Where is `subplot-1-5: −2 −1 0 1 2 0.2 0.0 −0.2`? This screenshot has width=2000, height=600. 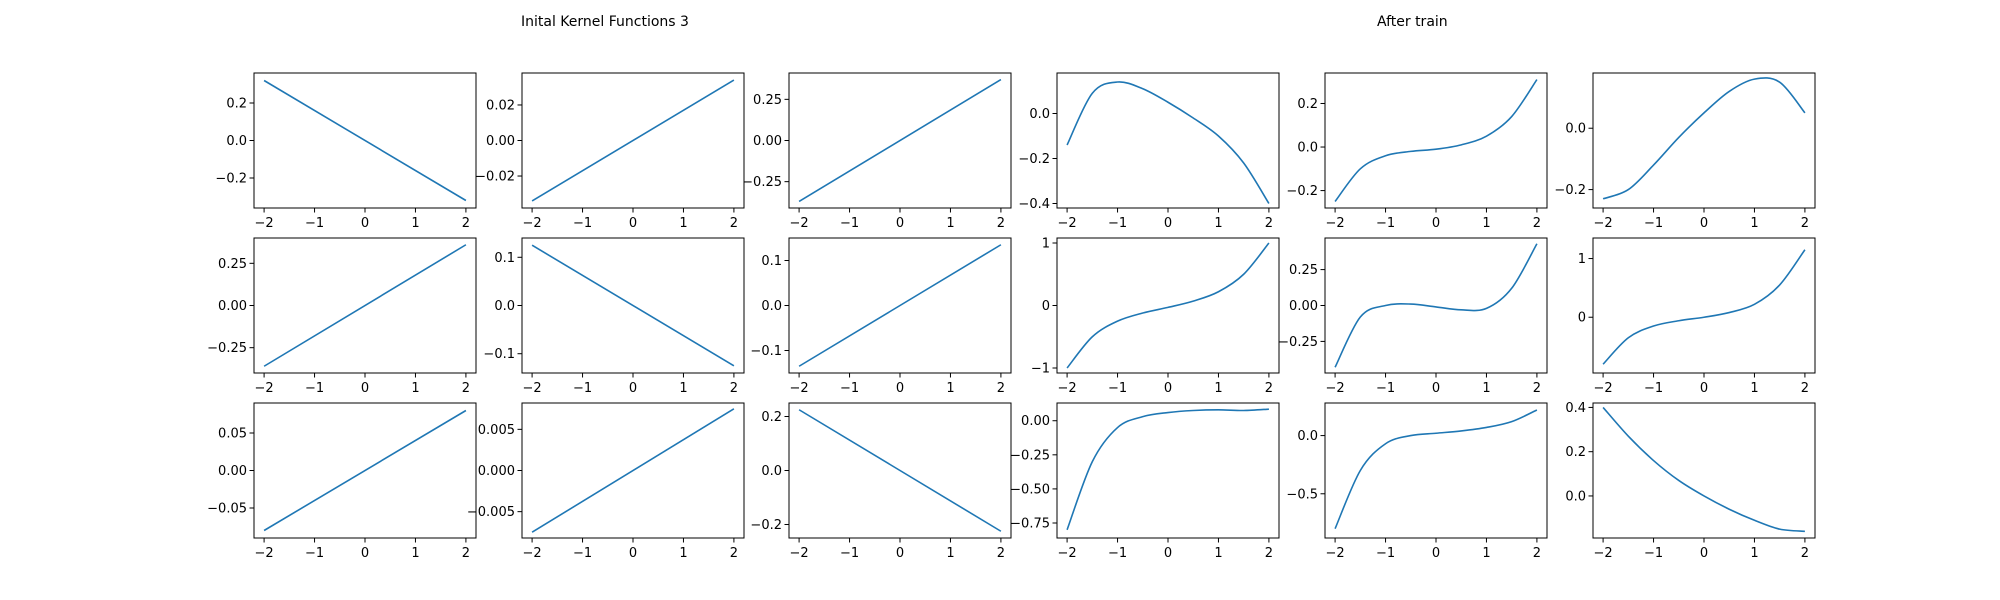 subplot-1-5: −2 −1 0 1 2 0.2 0.0 −0.2 is located at coordinates (1417, 151).